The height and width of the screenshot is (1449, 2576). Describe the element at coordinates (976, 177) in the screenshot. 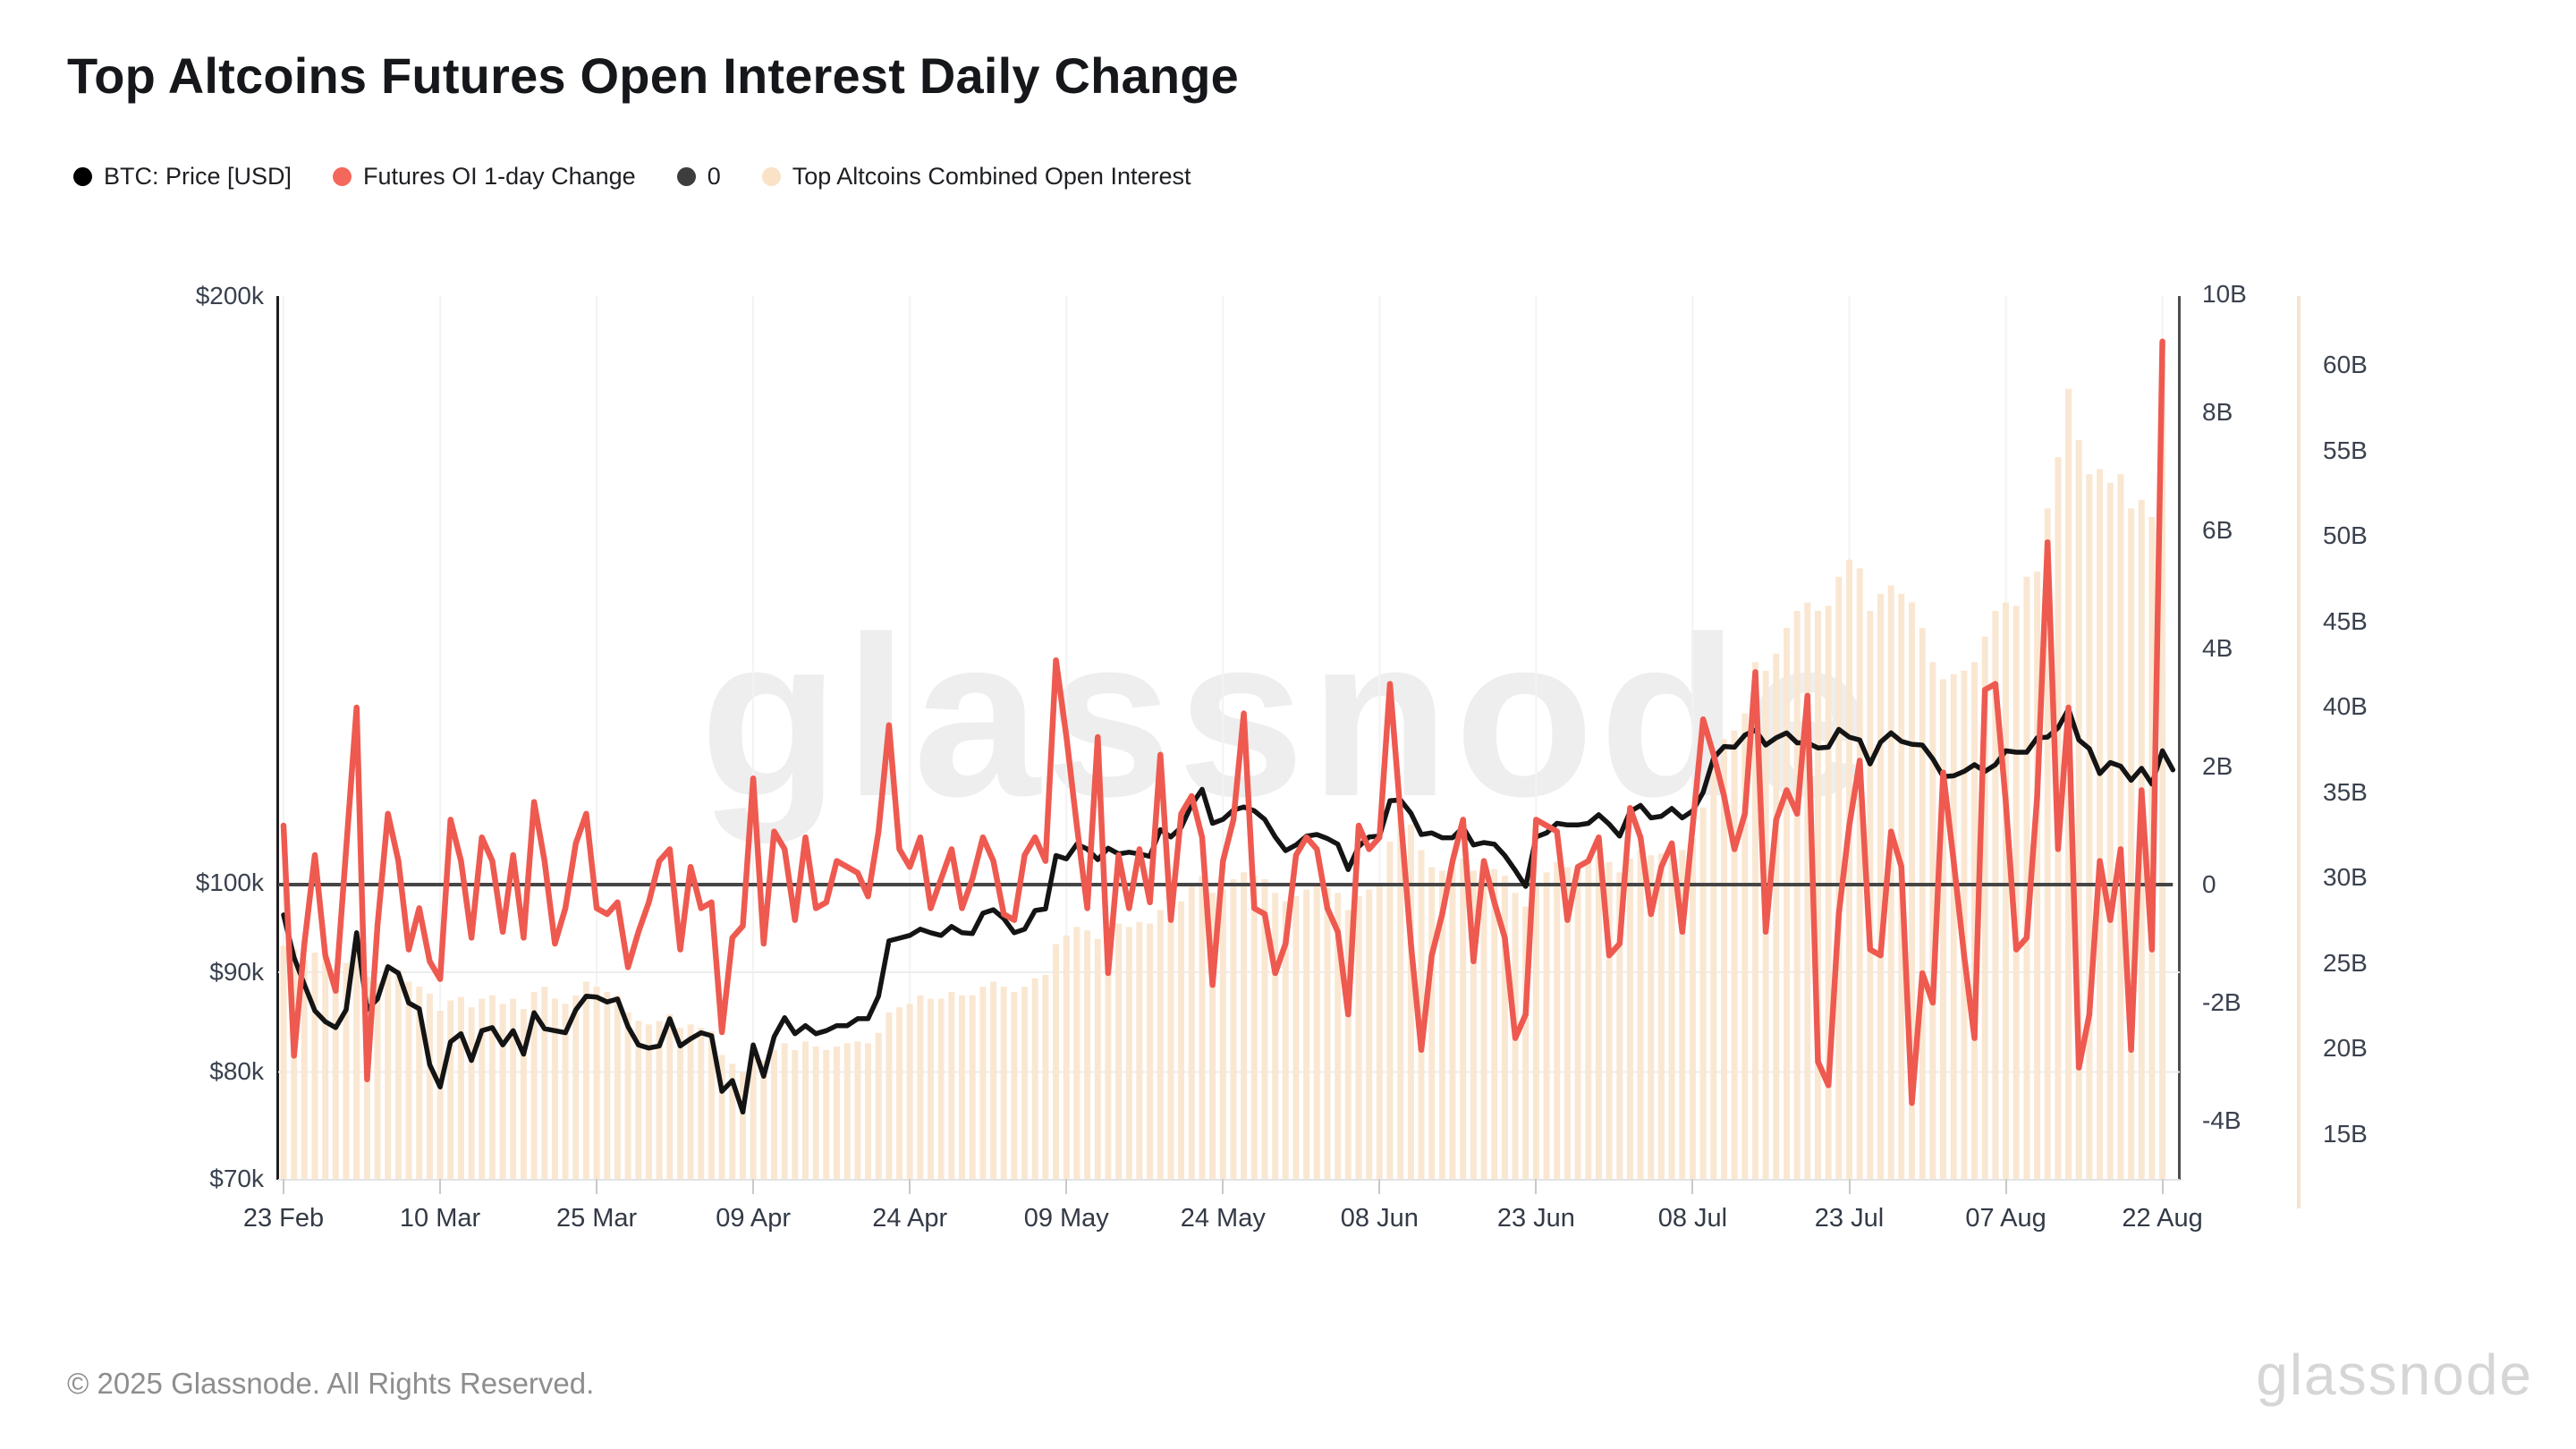

I see `legend-item-3: Top Altcoins Combined Open Interest` at that location.